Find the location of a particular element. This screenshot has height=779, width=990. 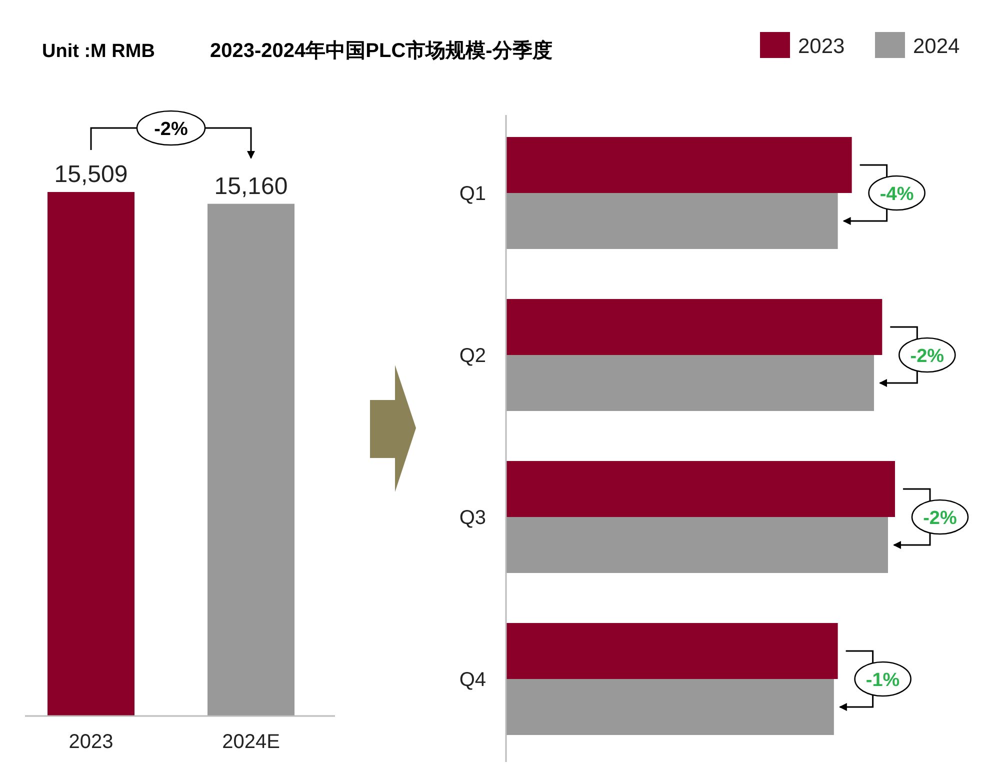

text: 2023-2024年中国PLC市场规模-分季度 is located at coordinates (381, 50).